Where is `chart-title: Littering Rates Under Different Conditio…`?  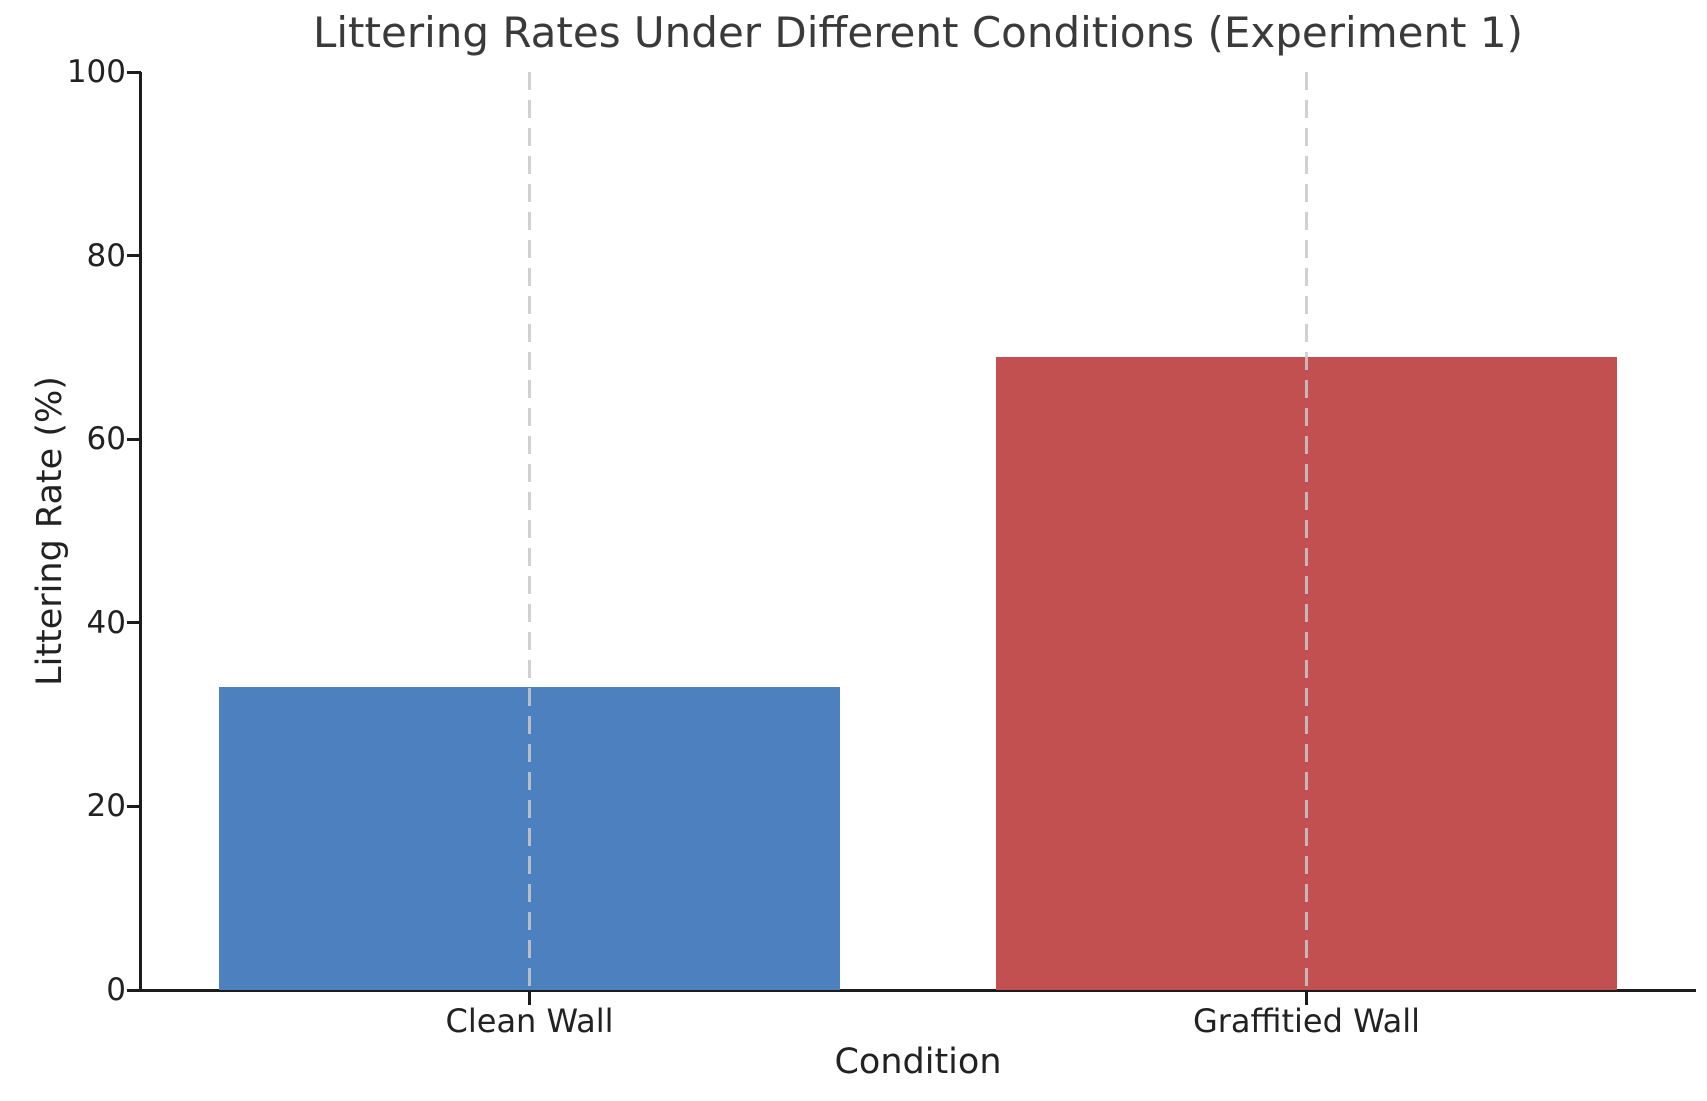
chart-title: Littering Rates Under Different Conditio… is located at coordinates (917, 32).